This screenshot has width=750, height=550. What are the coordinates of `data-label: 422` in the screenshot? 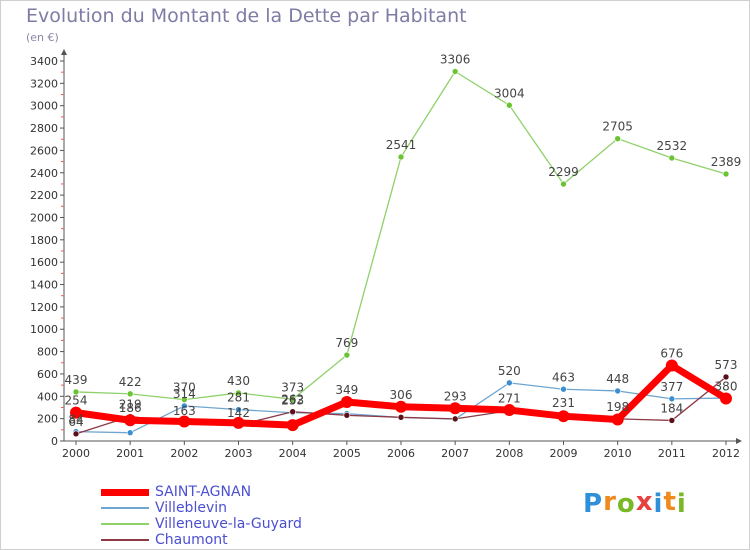 It's located at (130, 382).